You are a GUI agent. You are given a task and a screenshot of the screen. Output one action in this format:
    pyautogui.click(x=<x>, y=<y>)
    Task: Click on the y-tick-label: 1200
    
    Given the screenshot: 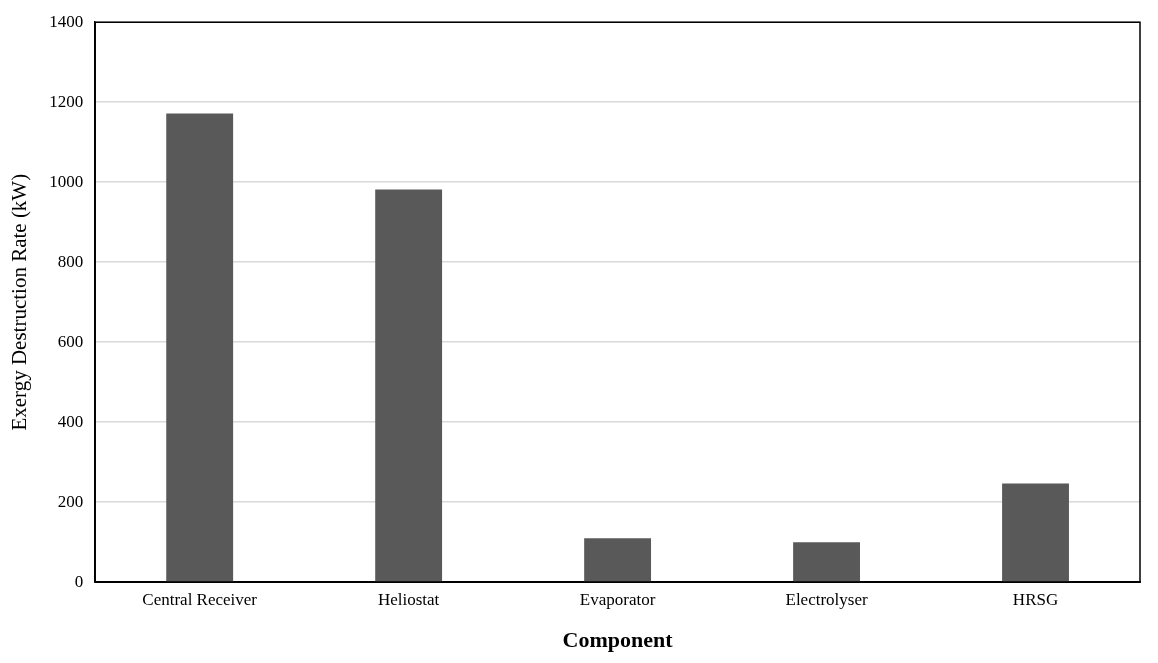 What is the action you would take?
    pyautogui.click(x=66, y=101)
    